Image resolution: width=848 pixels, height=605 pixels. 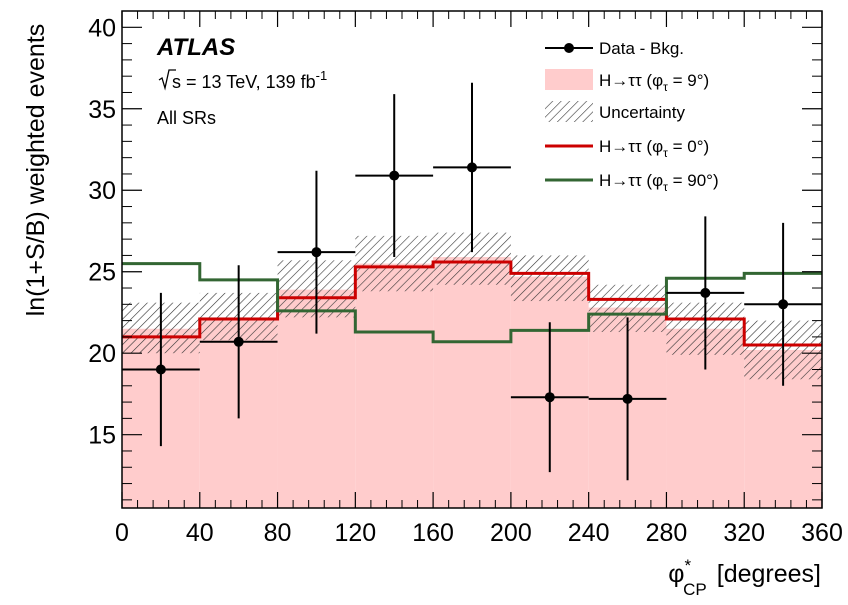 What do you see at coordinates (676, 574) in the screenshot?
I see `x-axis-symbol: φ` at bounding box center [676, 574].